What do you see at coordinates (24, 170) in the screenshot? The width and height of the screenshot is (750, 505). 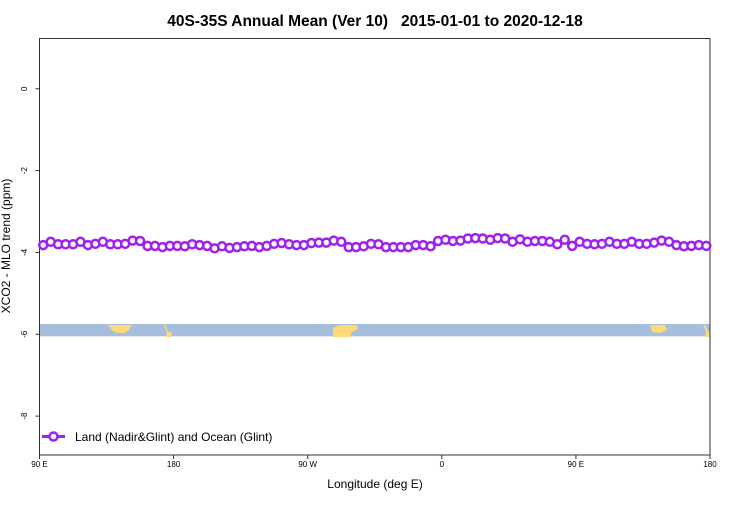 I see `y-tick-label: -2` at bounding box center [24, 170].